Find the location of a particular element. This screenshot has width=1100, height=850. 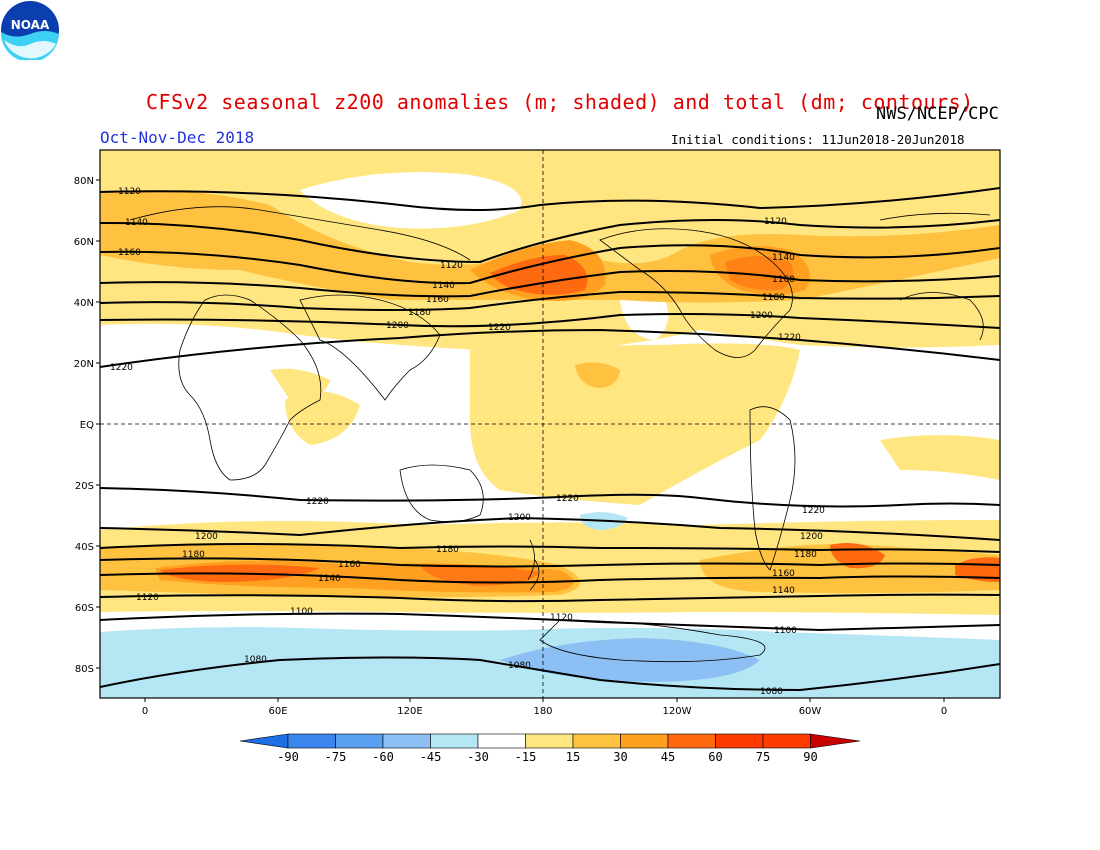

colorbar-tick-label: 90 is located at coordinates (810, 757).